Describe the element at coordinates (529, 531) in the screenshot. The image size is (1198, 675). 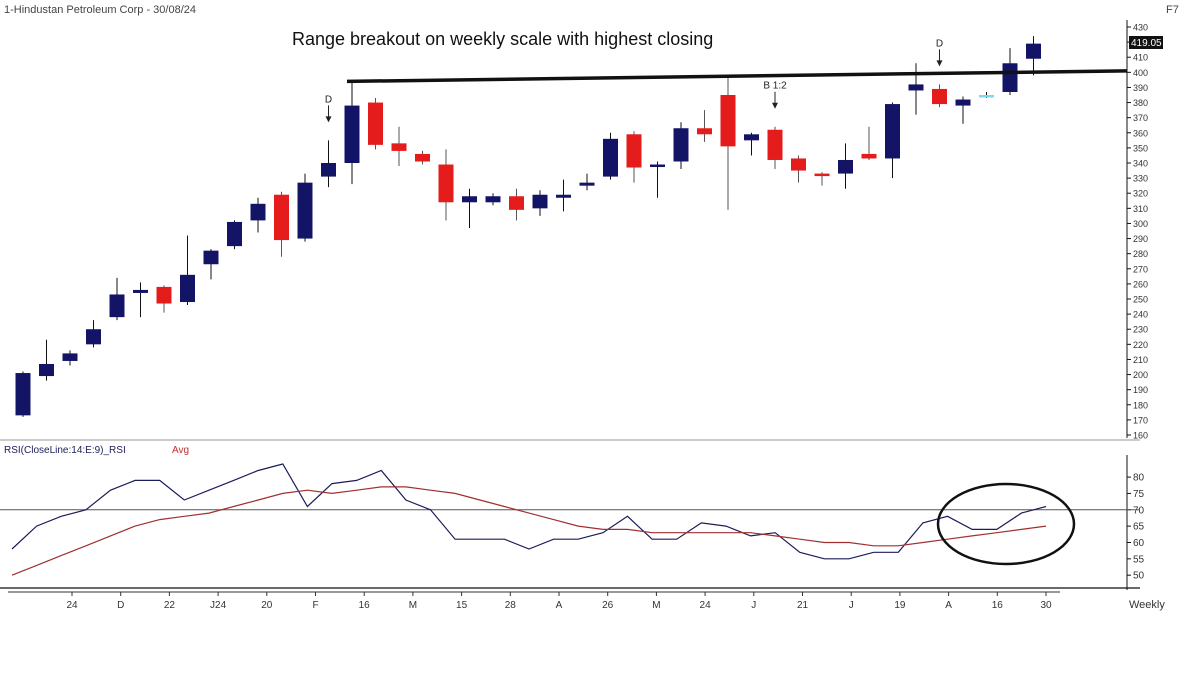
I see `rsi-average-line` at that location.